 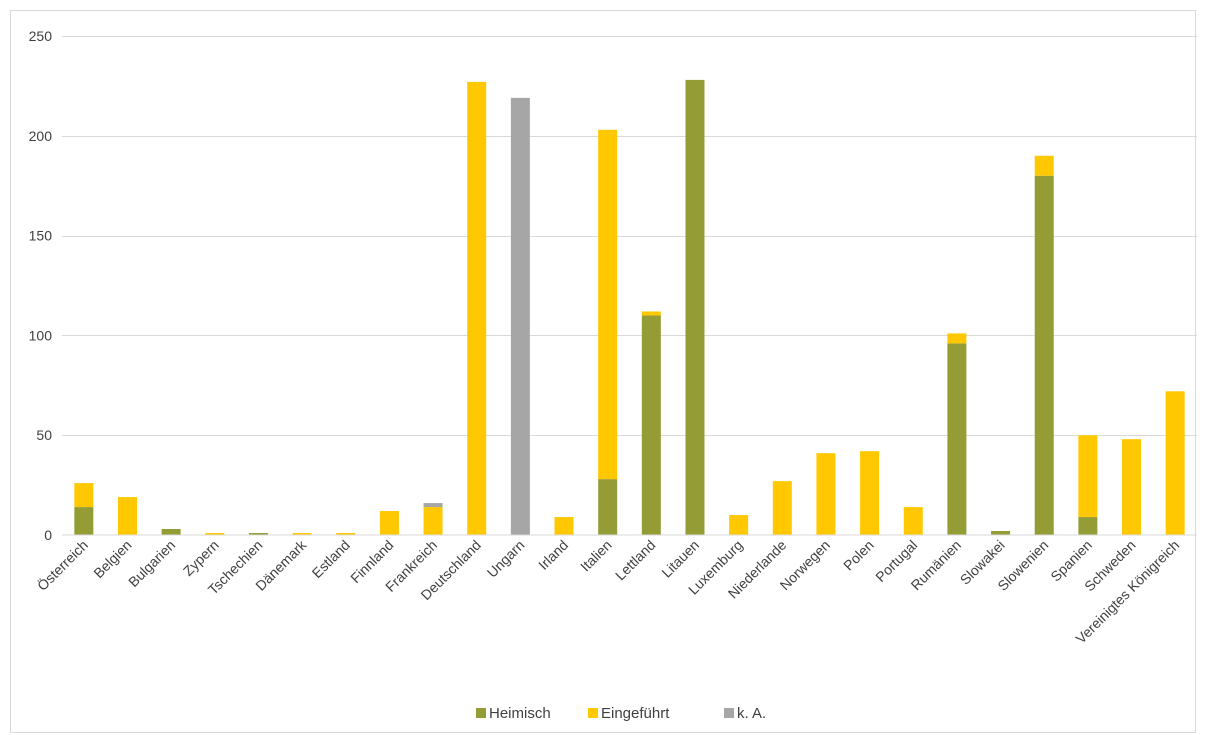 What do you see at coordinates (44, 435) in the screenshot?
I see `y-tick-label: 50` at bounding box center [44, 435].